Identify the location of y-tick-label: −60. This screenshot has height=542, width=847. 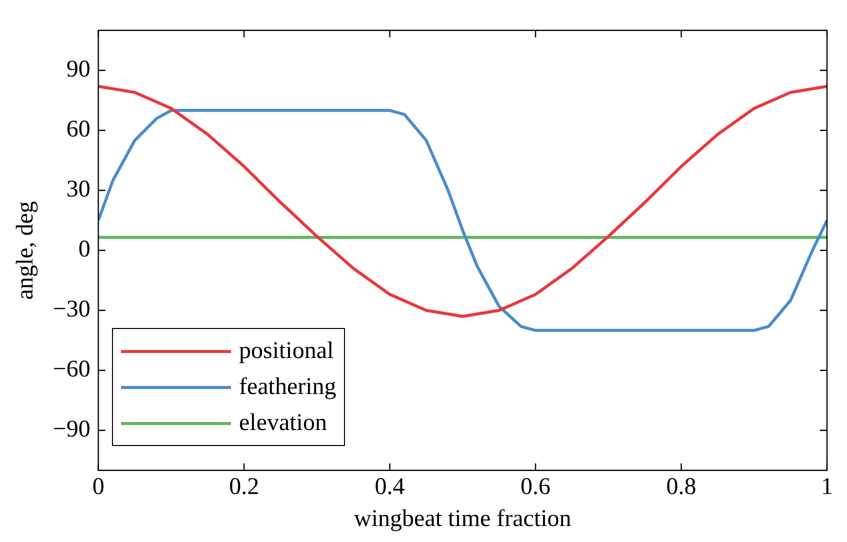
(71, 369).